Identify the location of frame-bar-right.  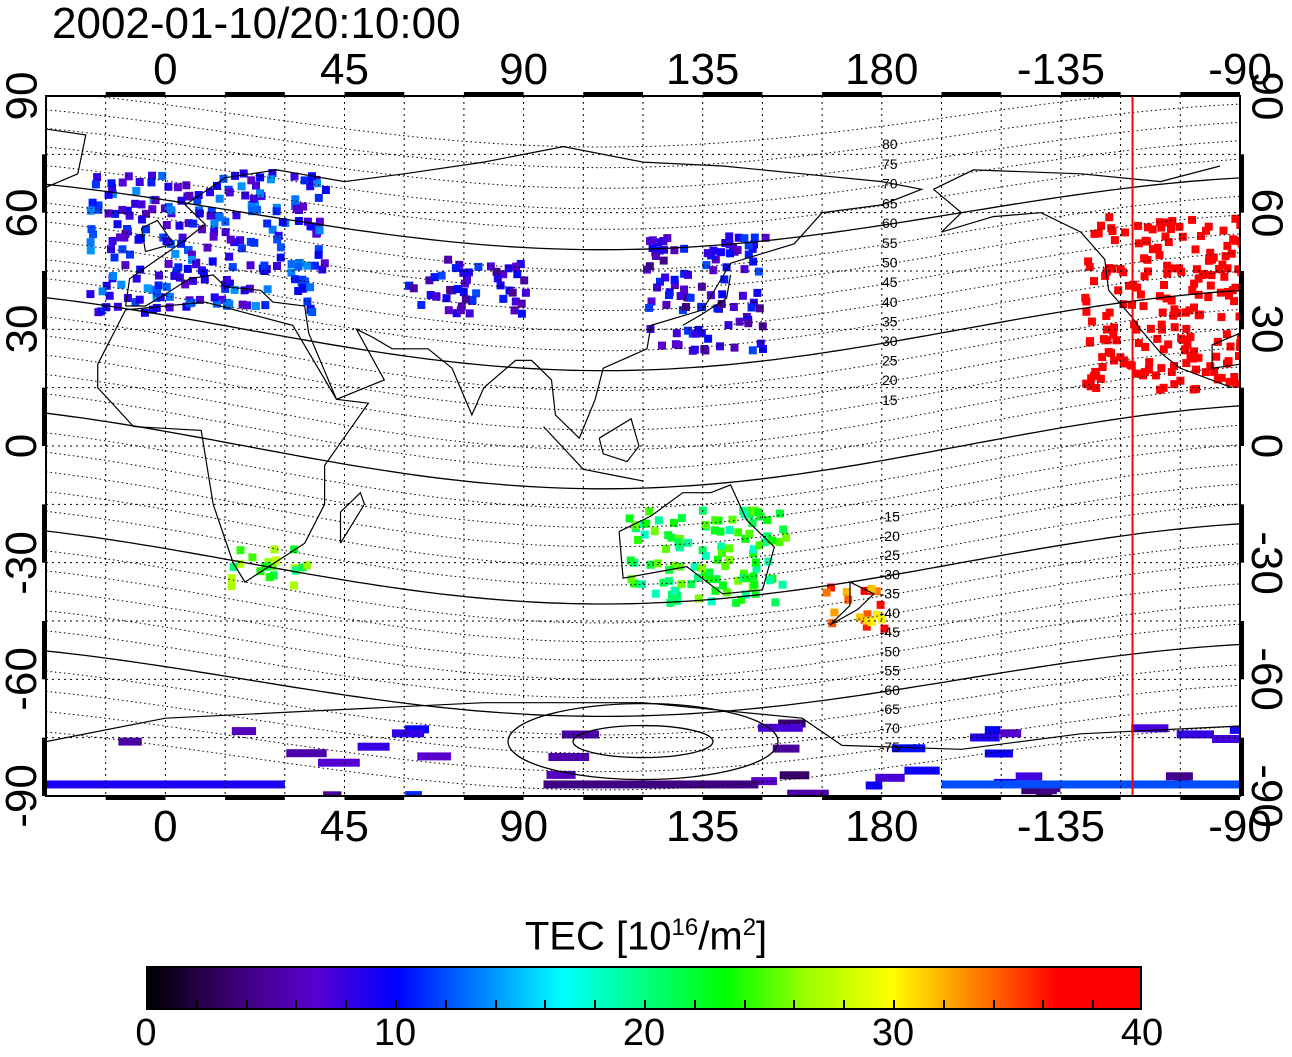
(1241, 650).